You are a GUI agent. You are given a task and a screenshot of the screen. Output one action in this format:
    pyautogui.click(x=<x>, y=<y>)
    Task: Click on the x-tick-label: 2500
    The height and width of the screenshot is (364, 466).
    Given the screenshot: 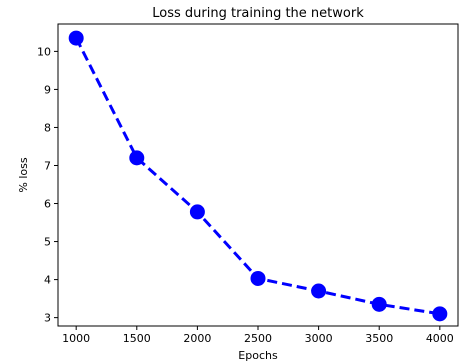 What is the action you would take?
    pyautogui.click(x=258, y=338)
    